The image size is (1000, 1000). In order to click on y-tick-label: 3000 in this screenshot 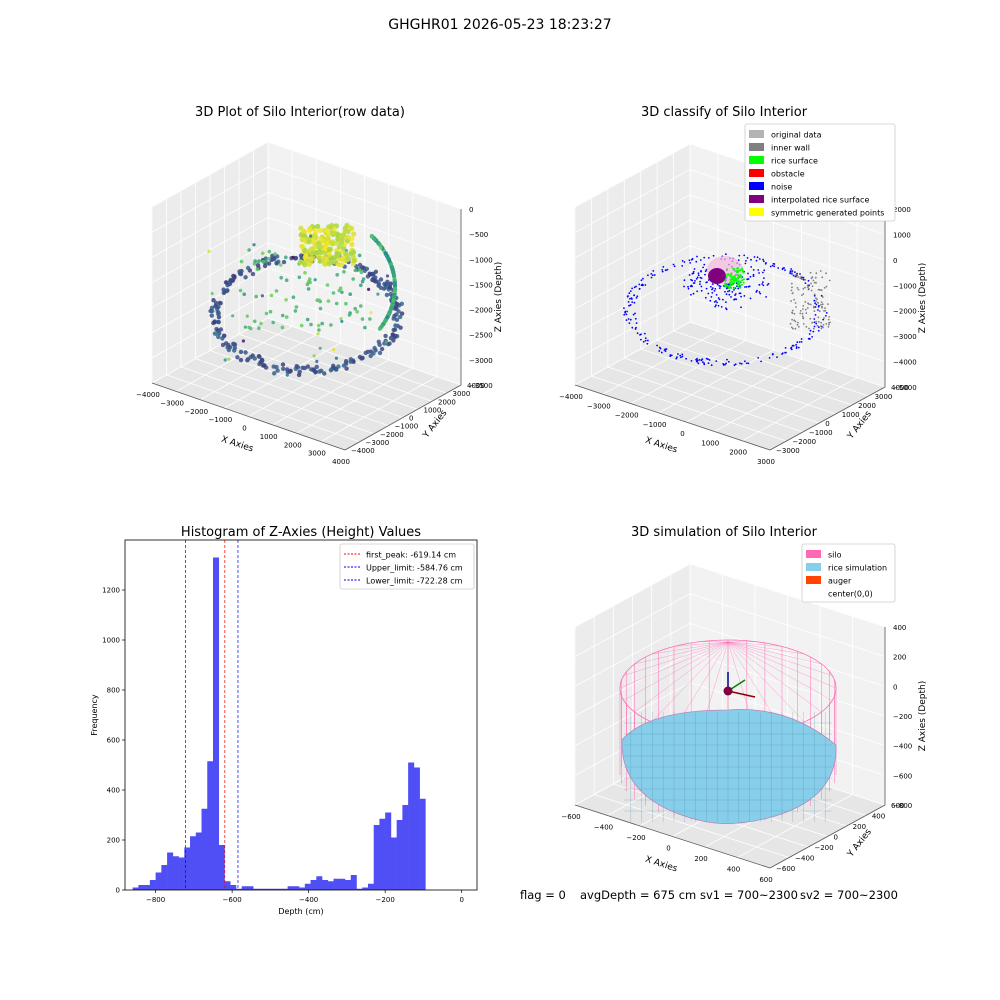, I will do `click(884, 397)`.